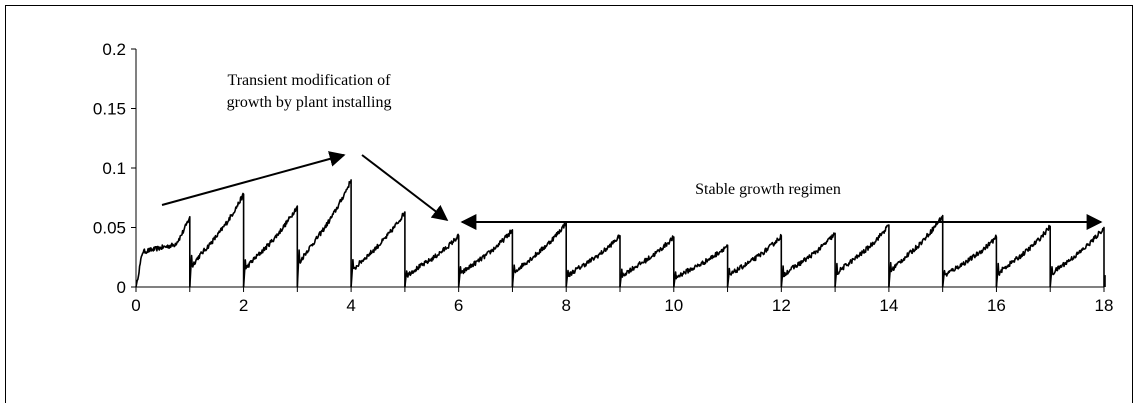  Describe the element at coordinates (253, 178) in the screenshot. I see `arrow-rising` at that location.